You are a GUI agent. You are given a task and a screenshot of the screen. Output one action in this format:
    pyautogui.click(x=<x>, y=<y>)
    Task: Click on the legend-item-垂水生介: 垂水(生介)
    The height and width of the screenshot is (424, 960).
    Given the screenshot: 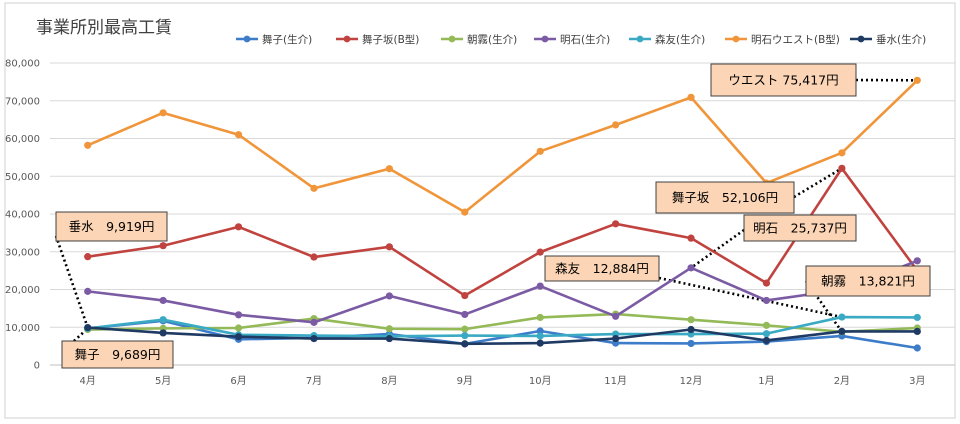 What is the action you would take?
    pyautogui.click(x=888, y=39)
    